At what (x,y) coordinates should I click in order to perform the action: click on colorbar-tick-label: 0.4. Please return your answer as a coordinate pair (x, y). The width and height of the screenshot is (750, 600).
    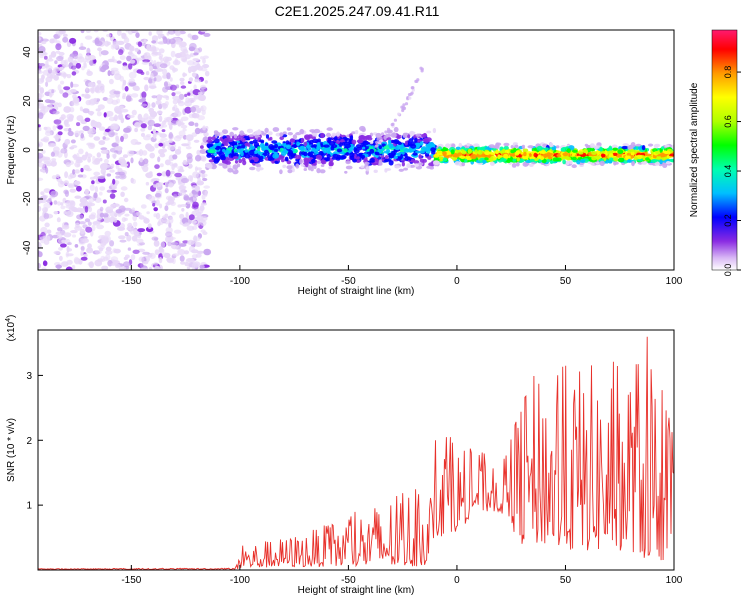
    Looking at the image, I should click on (728, 171).